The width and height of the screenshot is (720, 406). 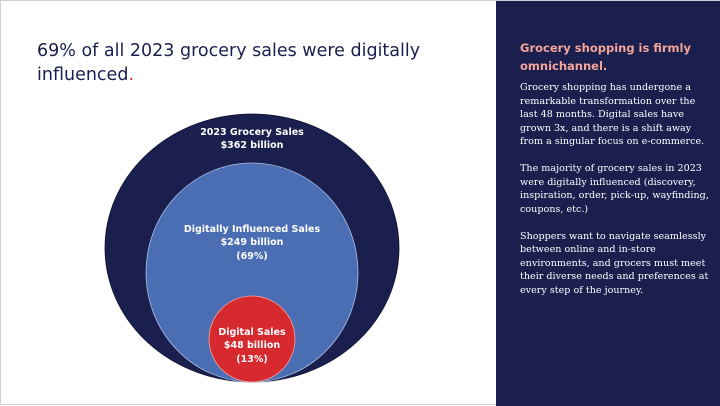 What do you see at coordinates (252, 339) in the screenshot?
I see `inner-circle-digital-sales` at bounding box center [252, 339].